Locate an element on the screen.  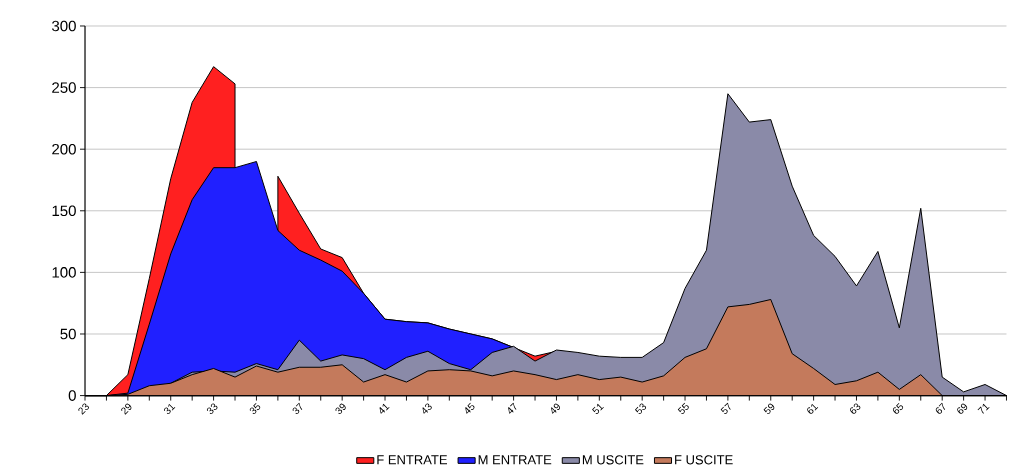
y-tick-label: 50 is located at coordinates (68, 334).